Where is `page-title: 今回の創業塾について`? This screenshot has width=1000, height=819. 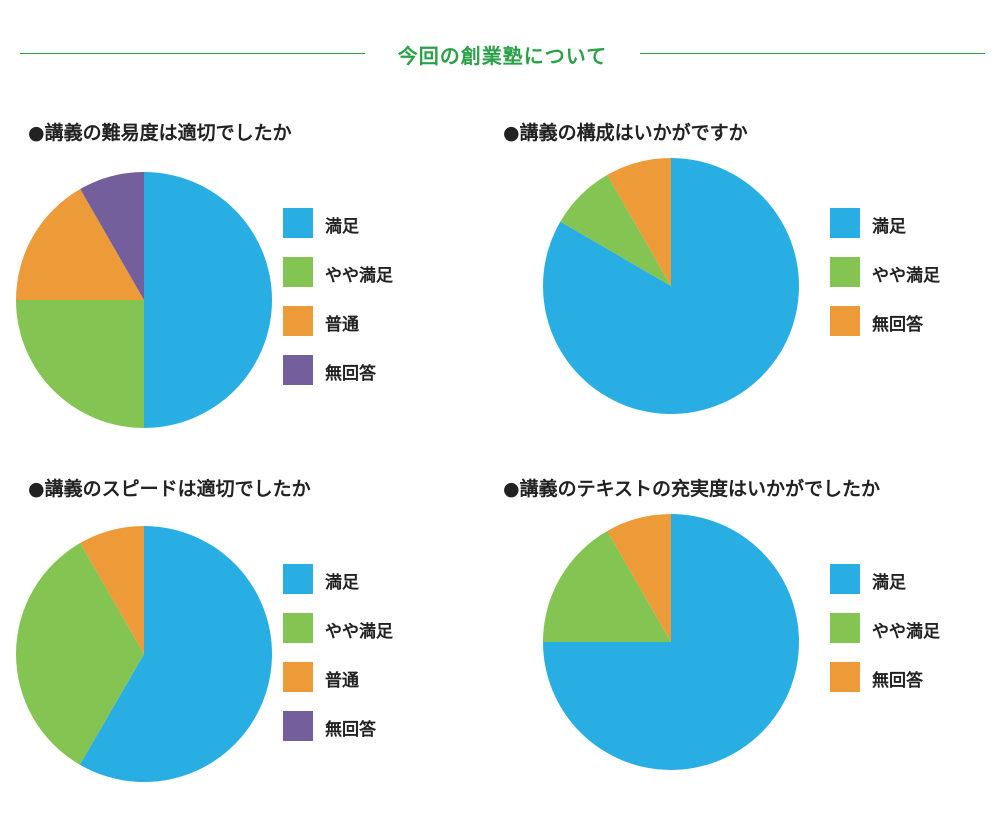 page-title: 今回の創業塾について is located at coordinates (502, 56).